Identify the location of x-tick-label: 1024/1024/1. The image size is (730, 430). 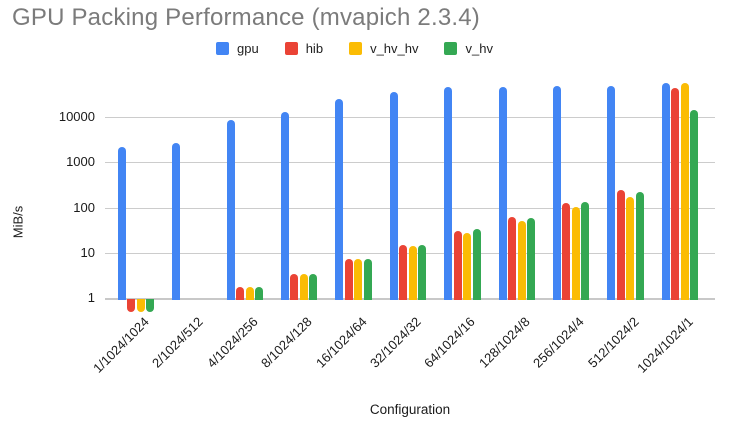
(664, 345).